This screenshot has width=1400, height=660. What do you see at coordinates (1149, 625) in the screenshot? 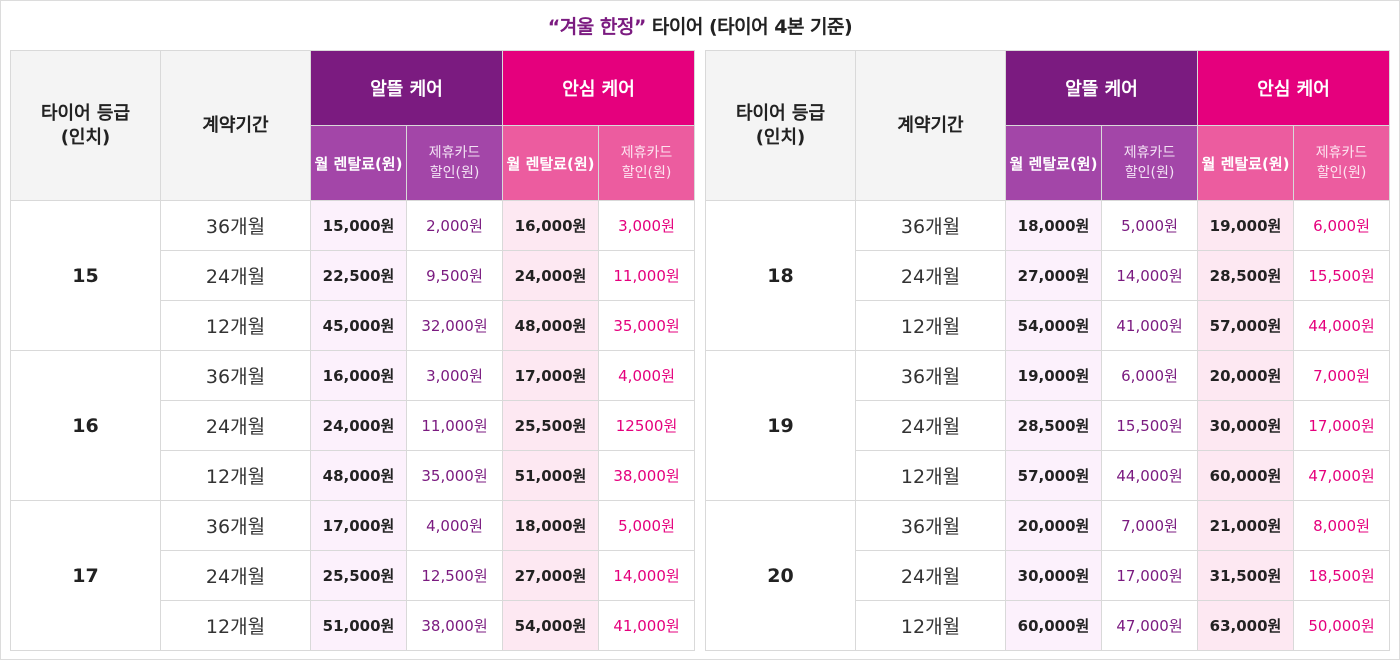
I see `alddeul-card-discount-cell: 47,000원` at bounding box center [1149, 625].